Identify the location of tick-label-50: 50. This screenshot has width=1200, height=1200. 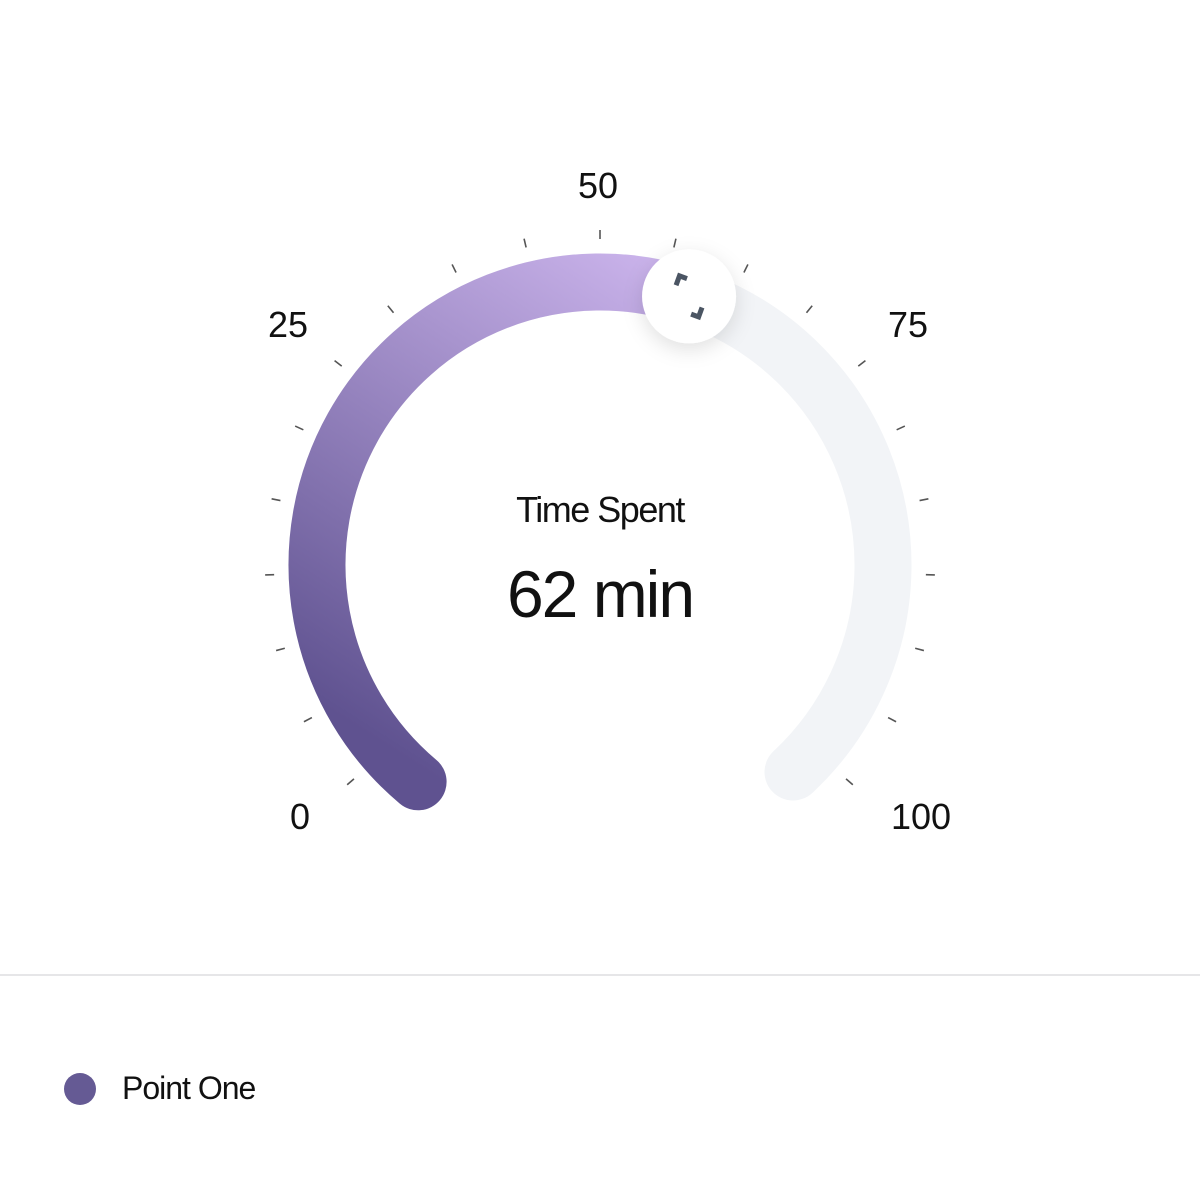
(598, 185).